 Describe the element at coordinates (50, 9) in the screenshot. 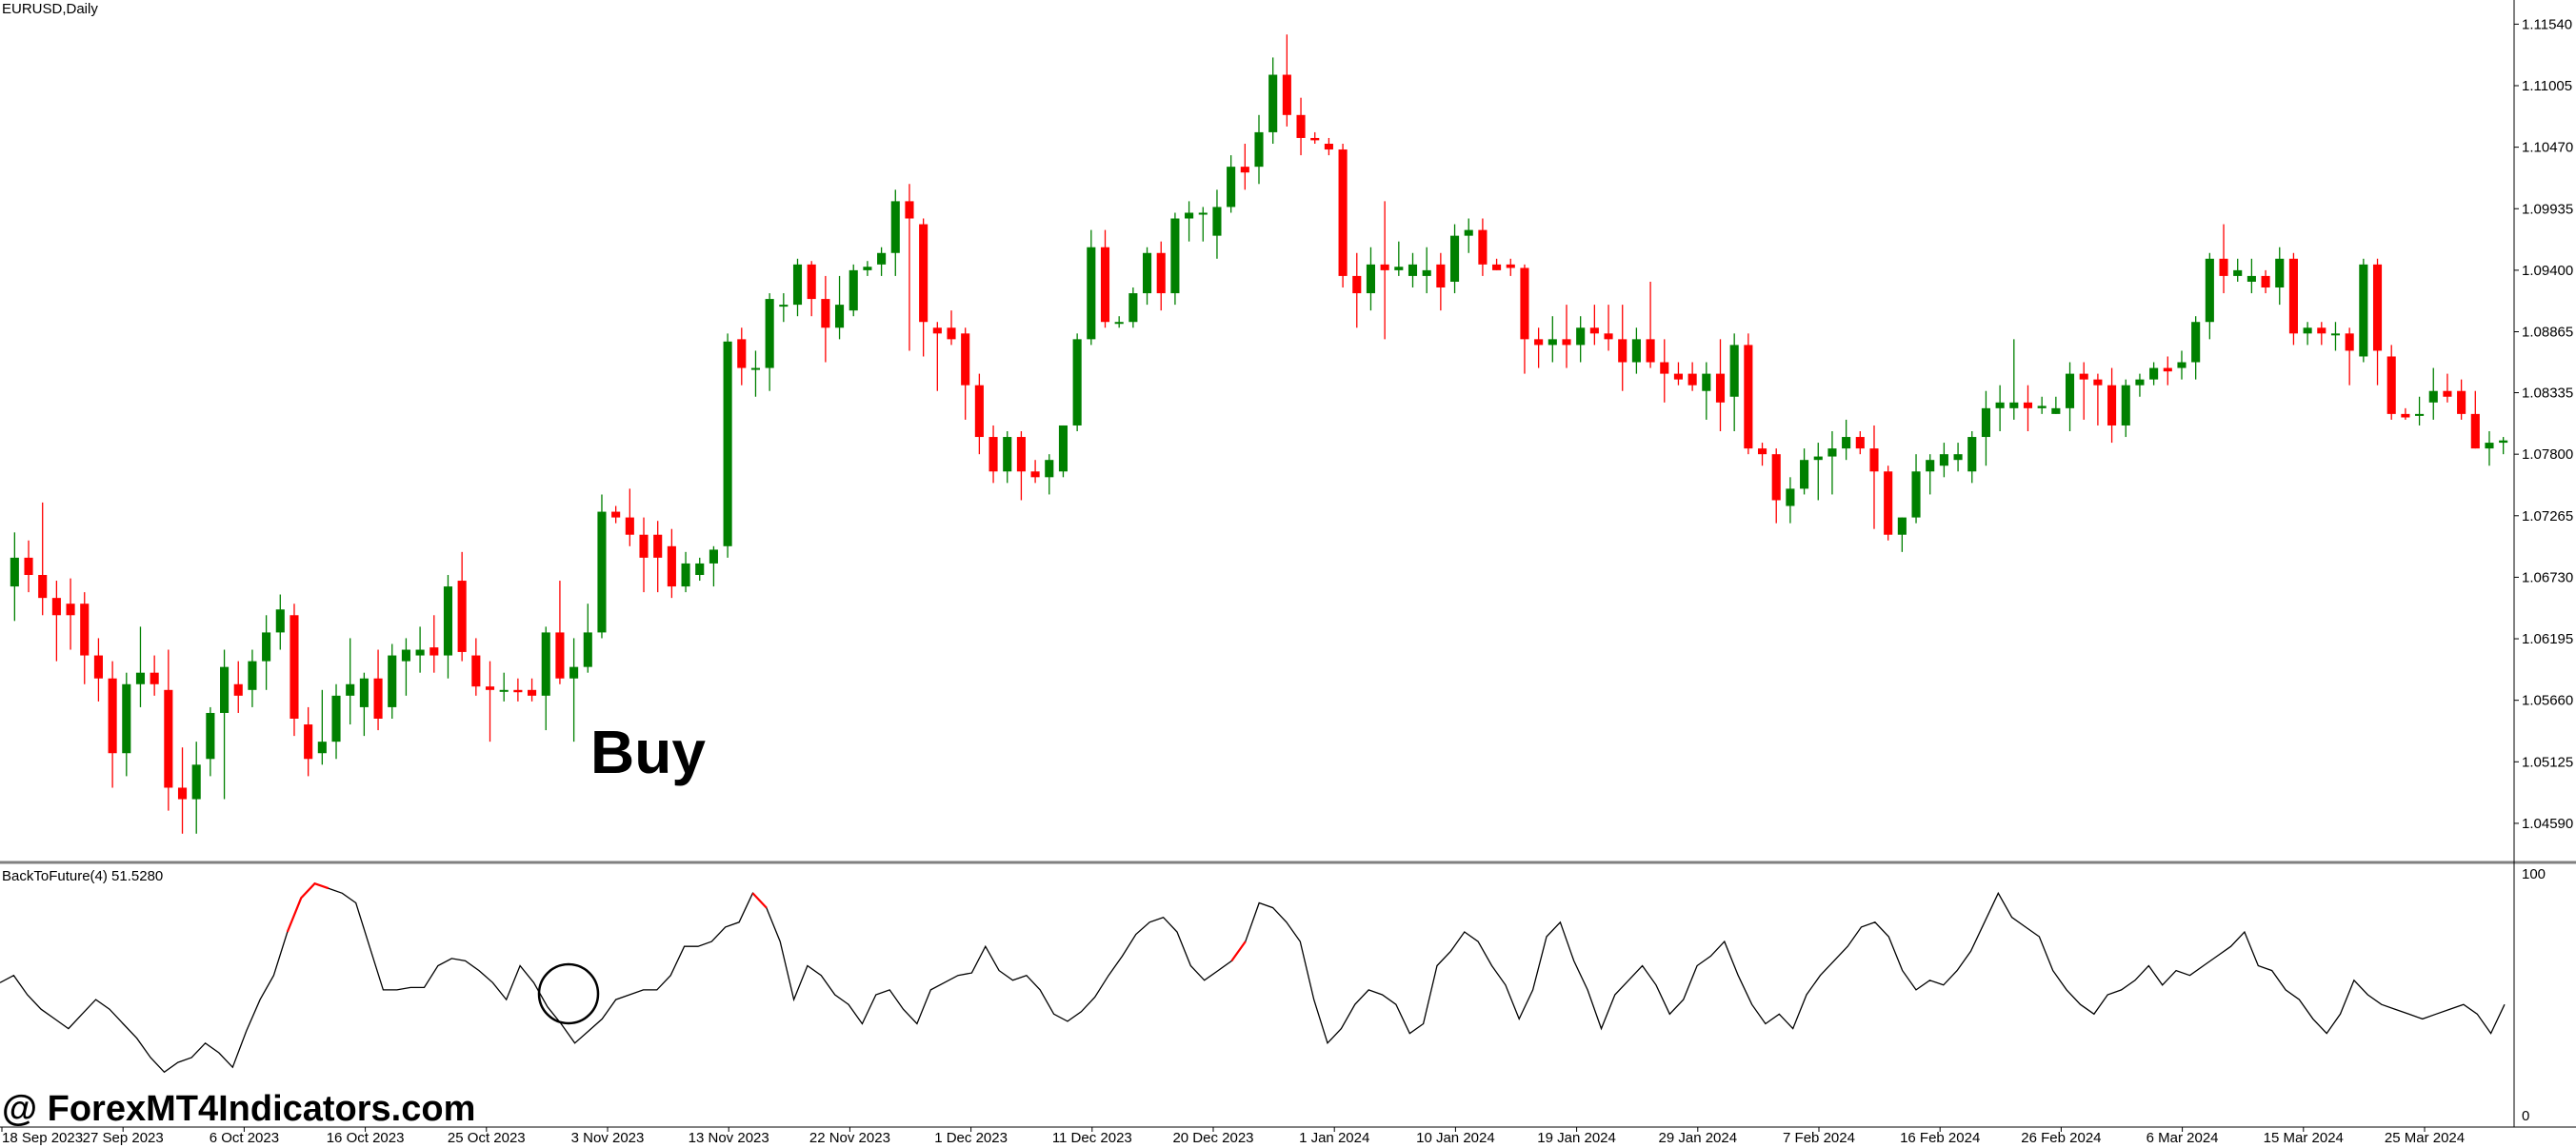

I see `main-chart-title: EURUSD,Daily` at that location.